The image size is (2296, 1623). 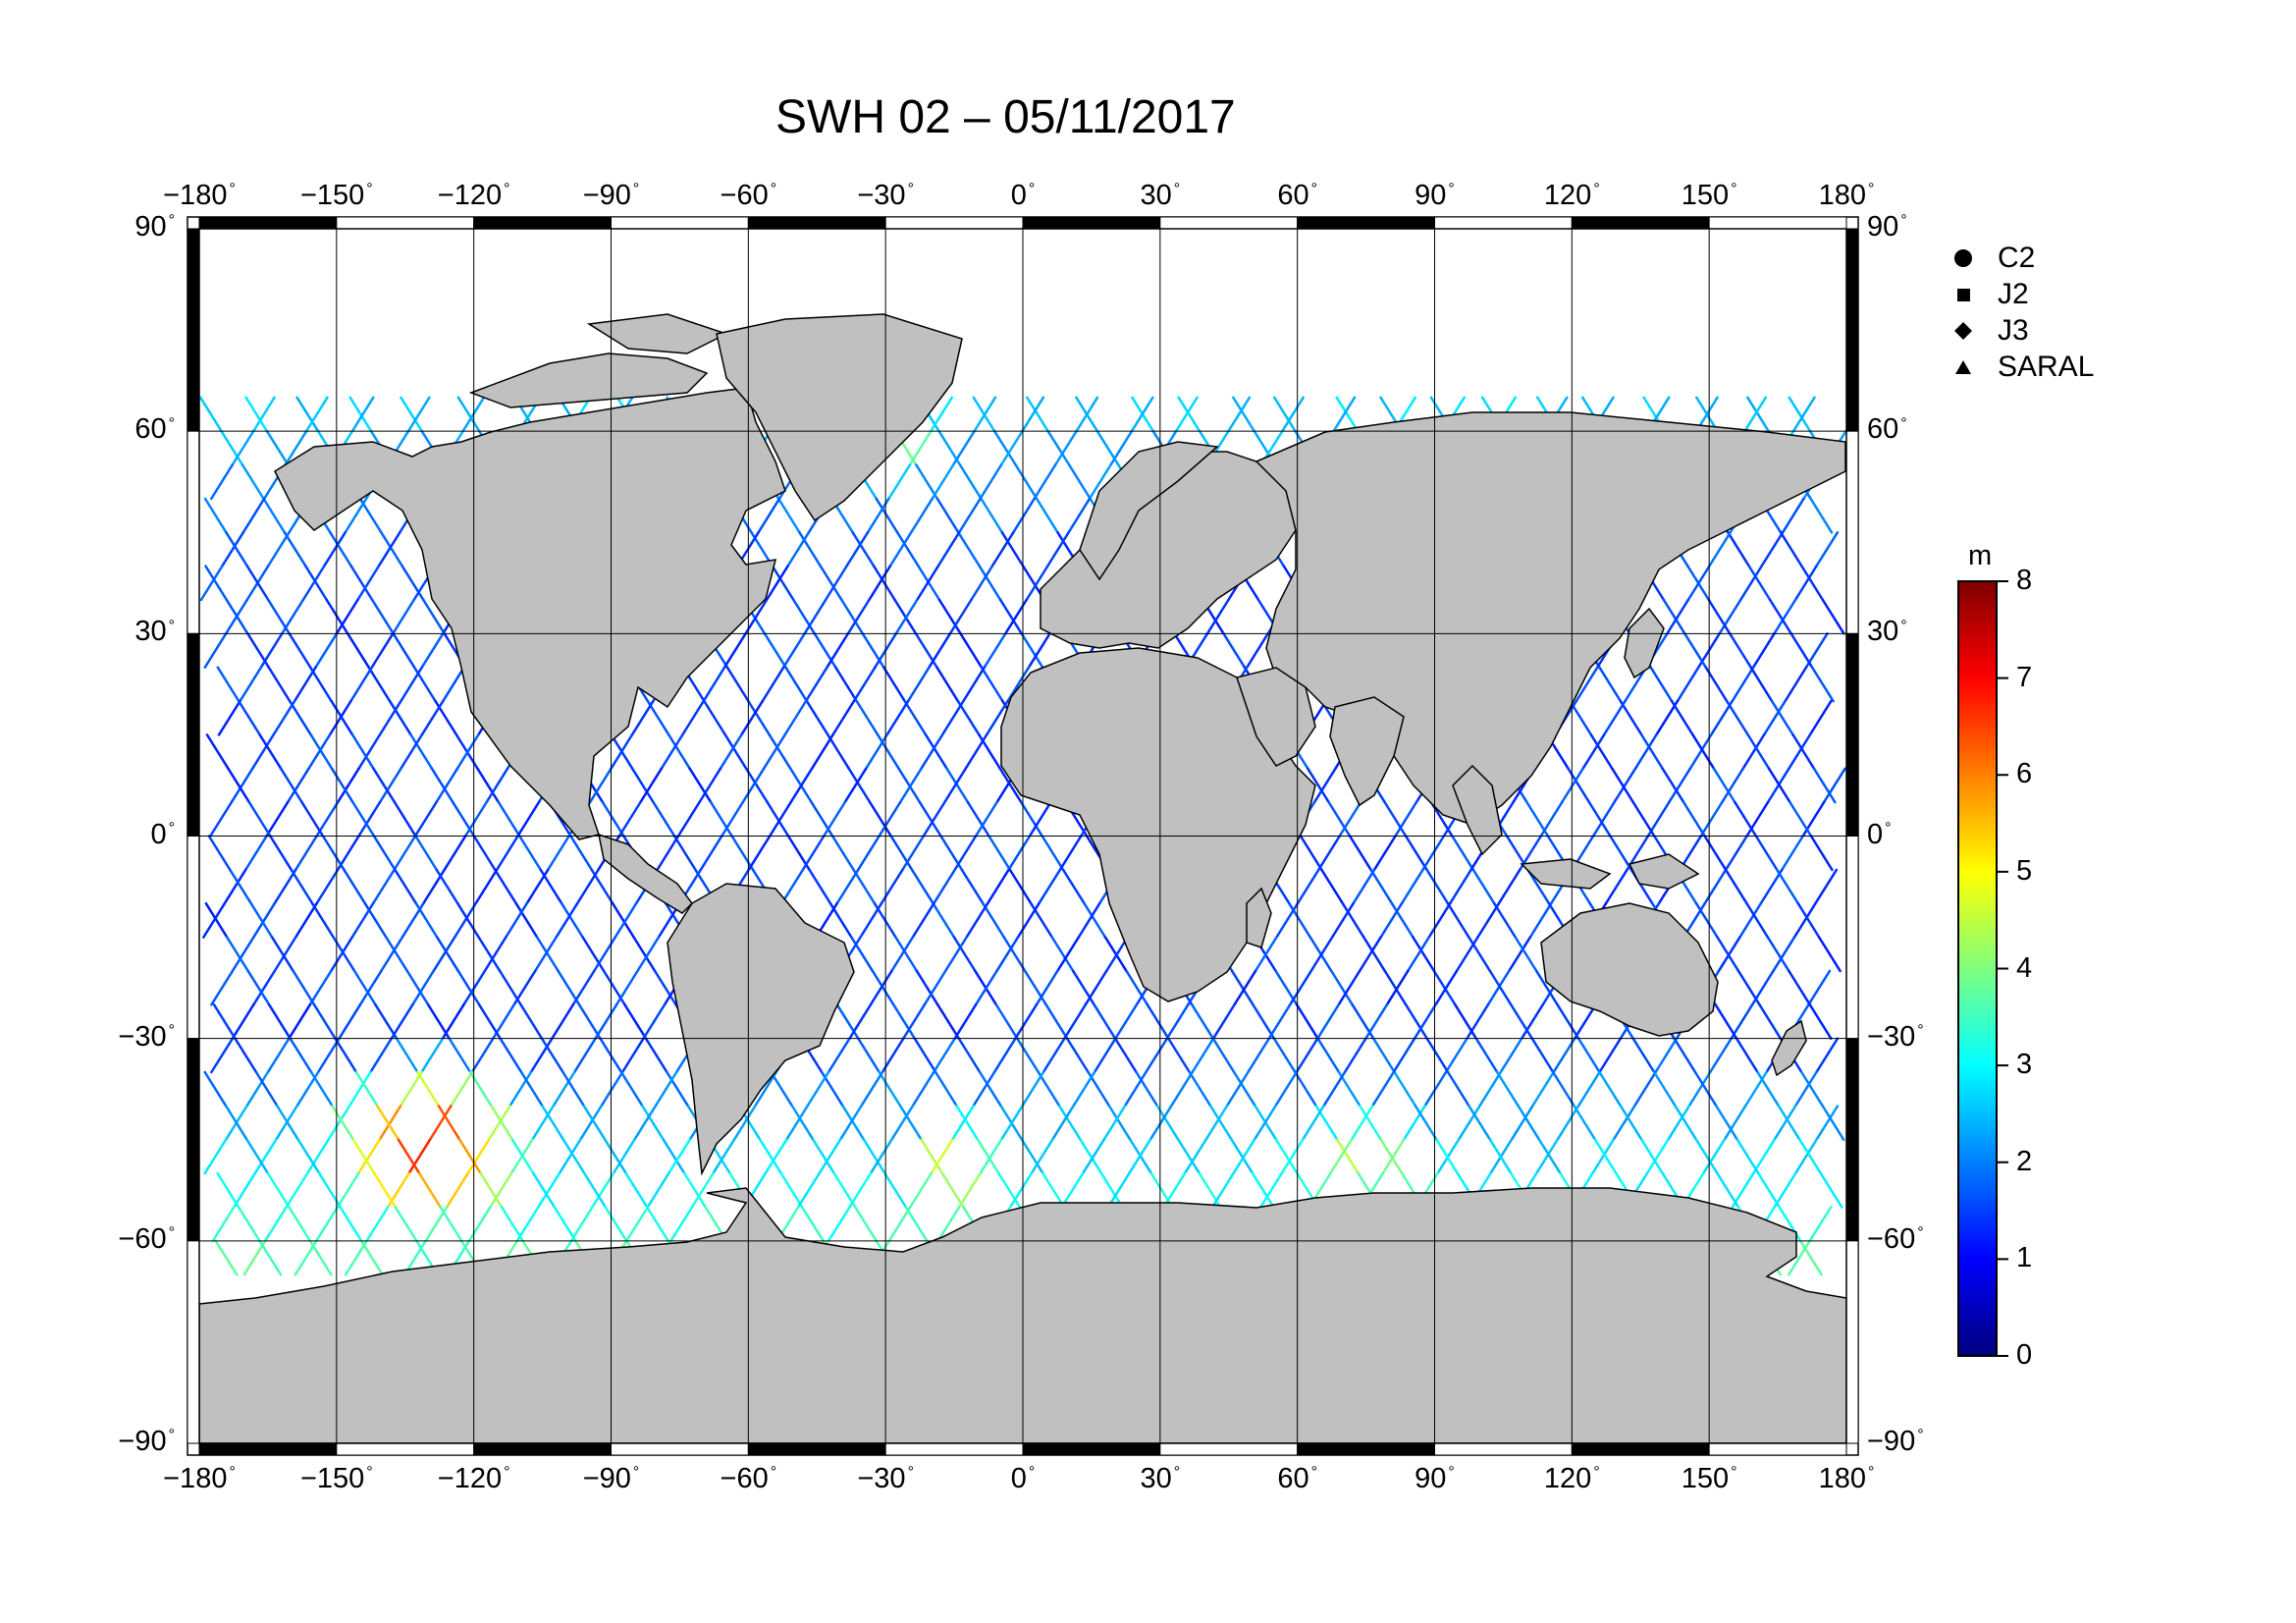 What do you see at coordinates (1895, 1238) in the screenshot?
I see `axis-tick-label: −60 °` at bounding box center [1895, 1238].